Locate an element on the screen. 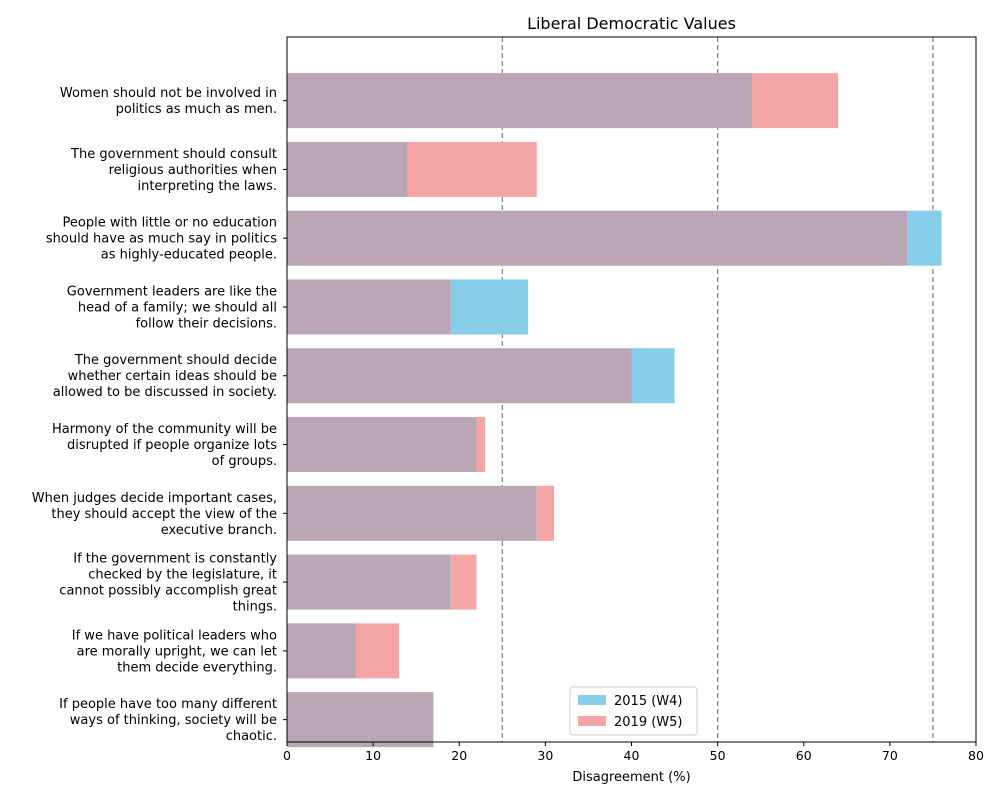 This screenshot has width=1000, height=800. x-tick-label: 50 is located at coordinates (718, 755).